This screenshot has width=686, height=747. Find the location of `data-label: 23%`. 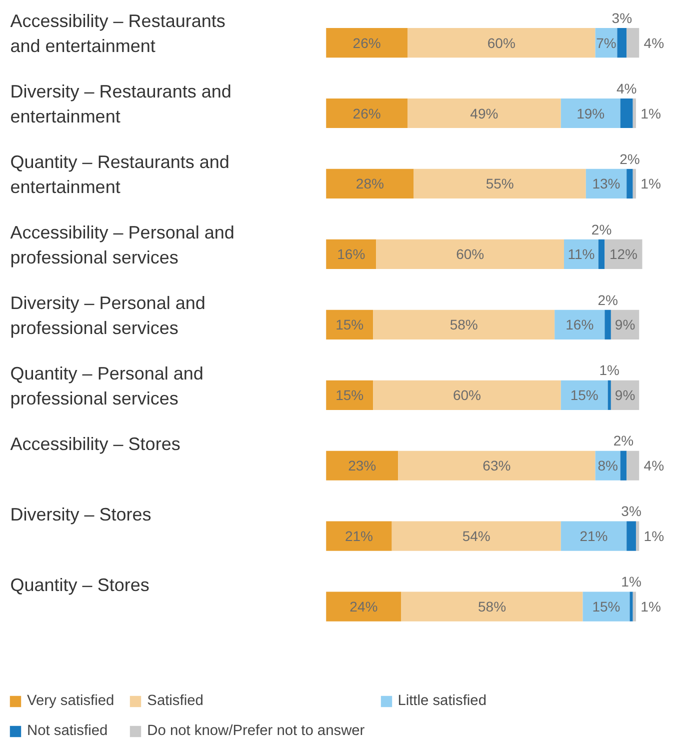

data-label: 23% is located at coordinates (362, 466).